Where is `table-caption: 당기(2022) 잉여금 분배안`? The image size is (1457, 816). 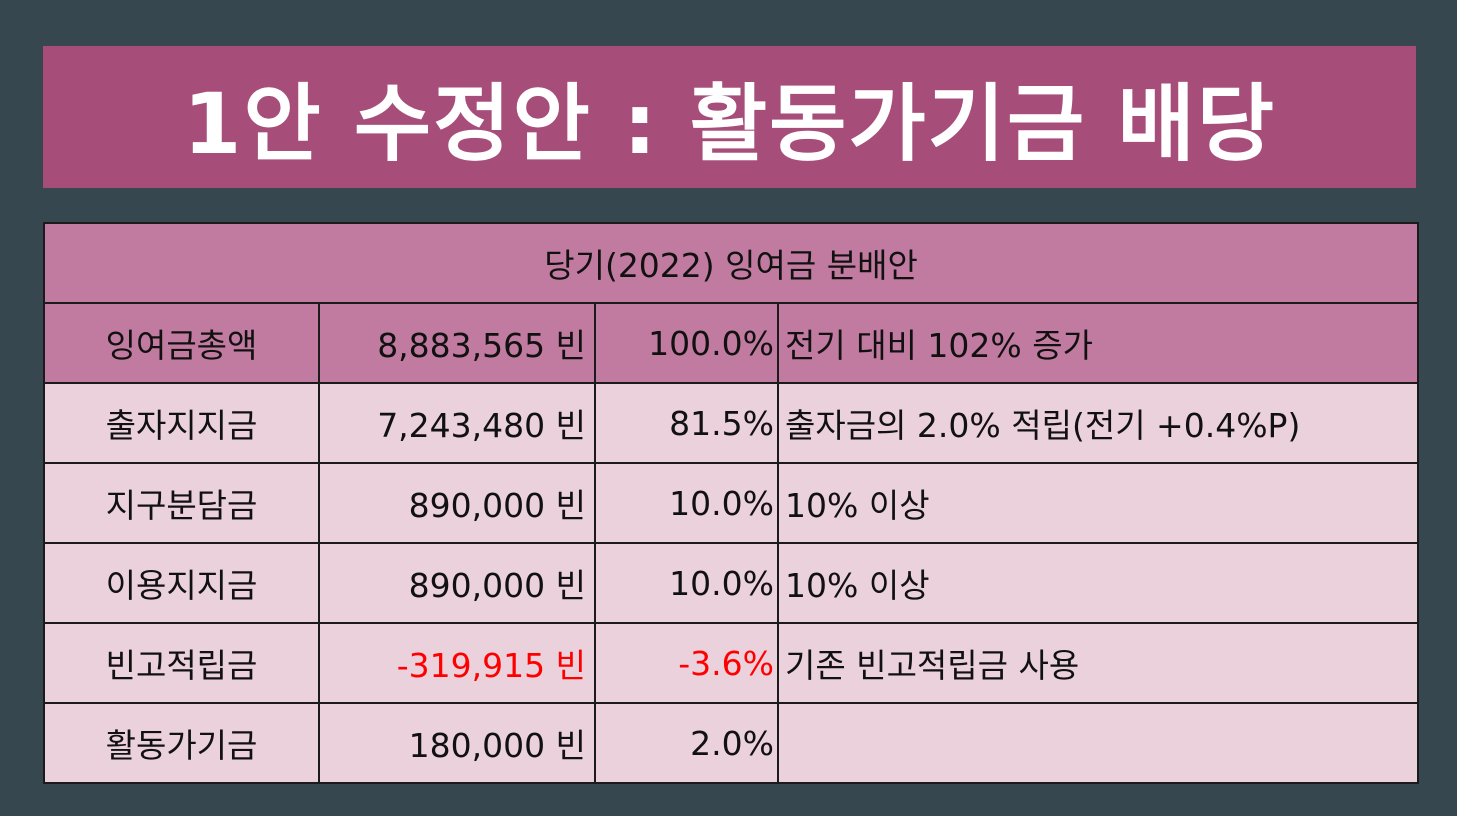
table-caption: 당기(2022) 잉여금 분배안 is located at coordinates (731, 263).